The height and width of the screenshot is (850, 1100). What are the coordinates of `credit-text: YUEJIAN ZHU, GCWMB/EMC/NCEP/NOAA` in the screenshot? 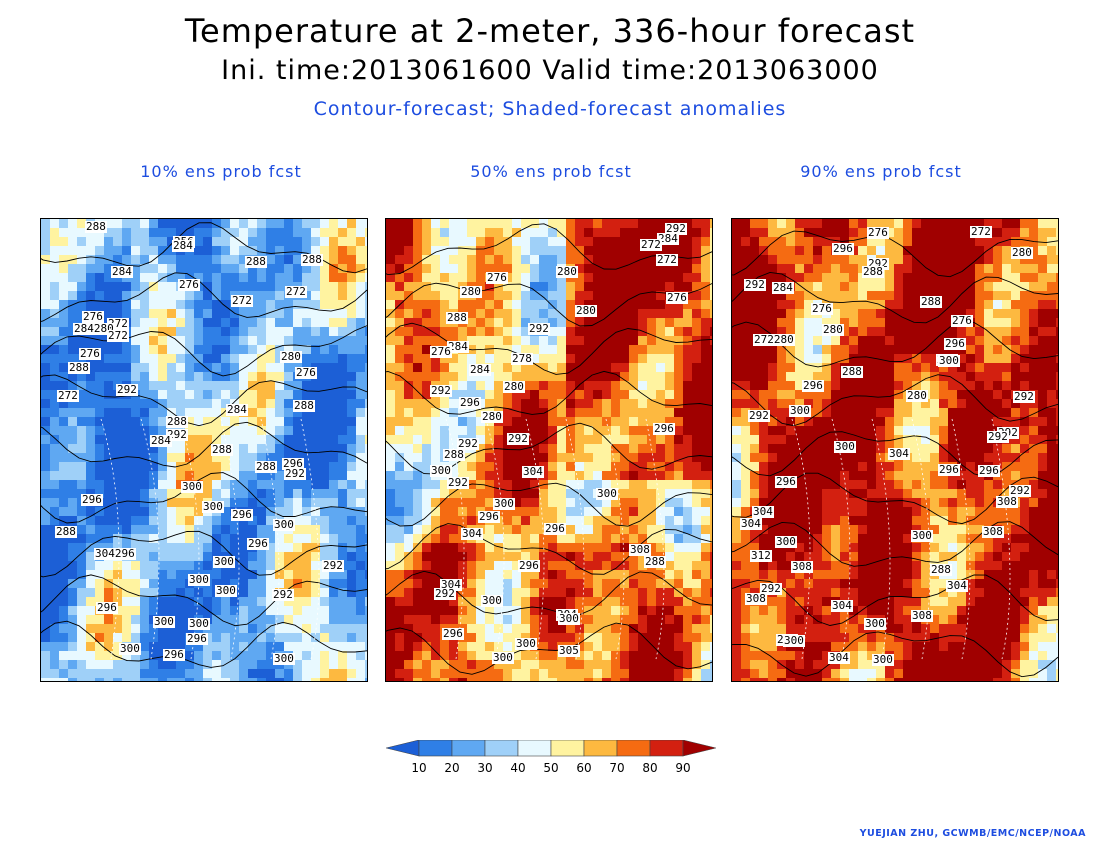 It's located at (972, 833).